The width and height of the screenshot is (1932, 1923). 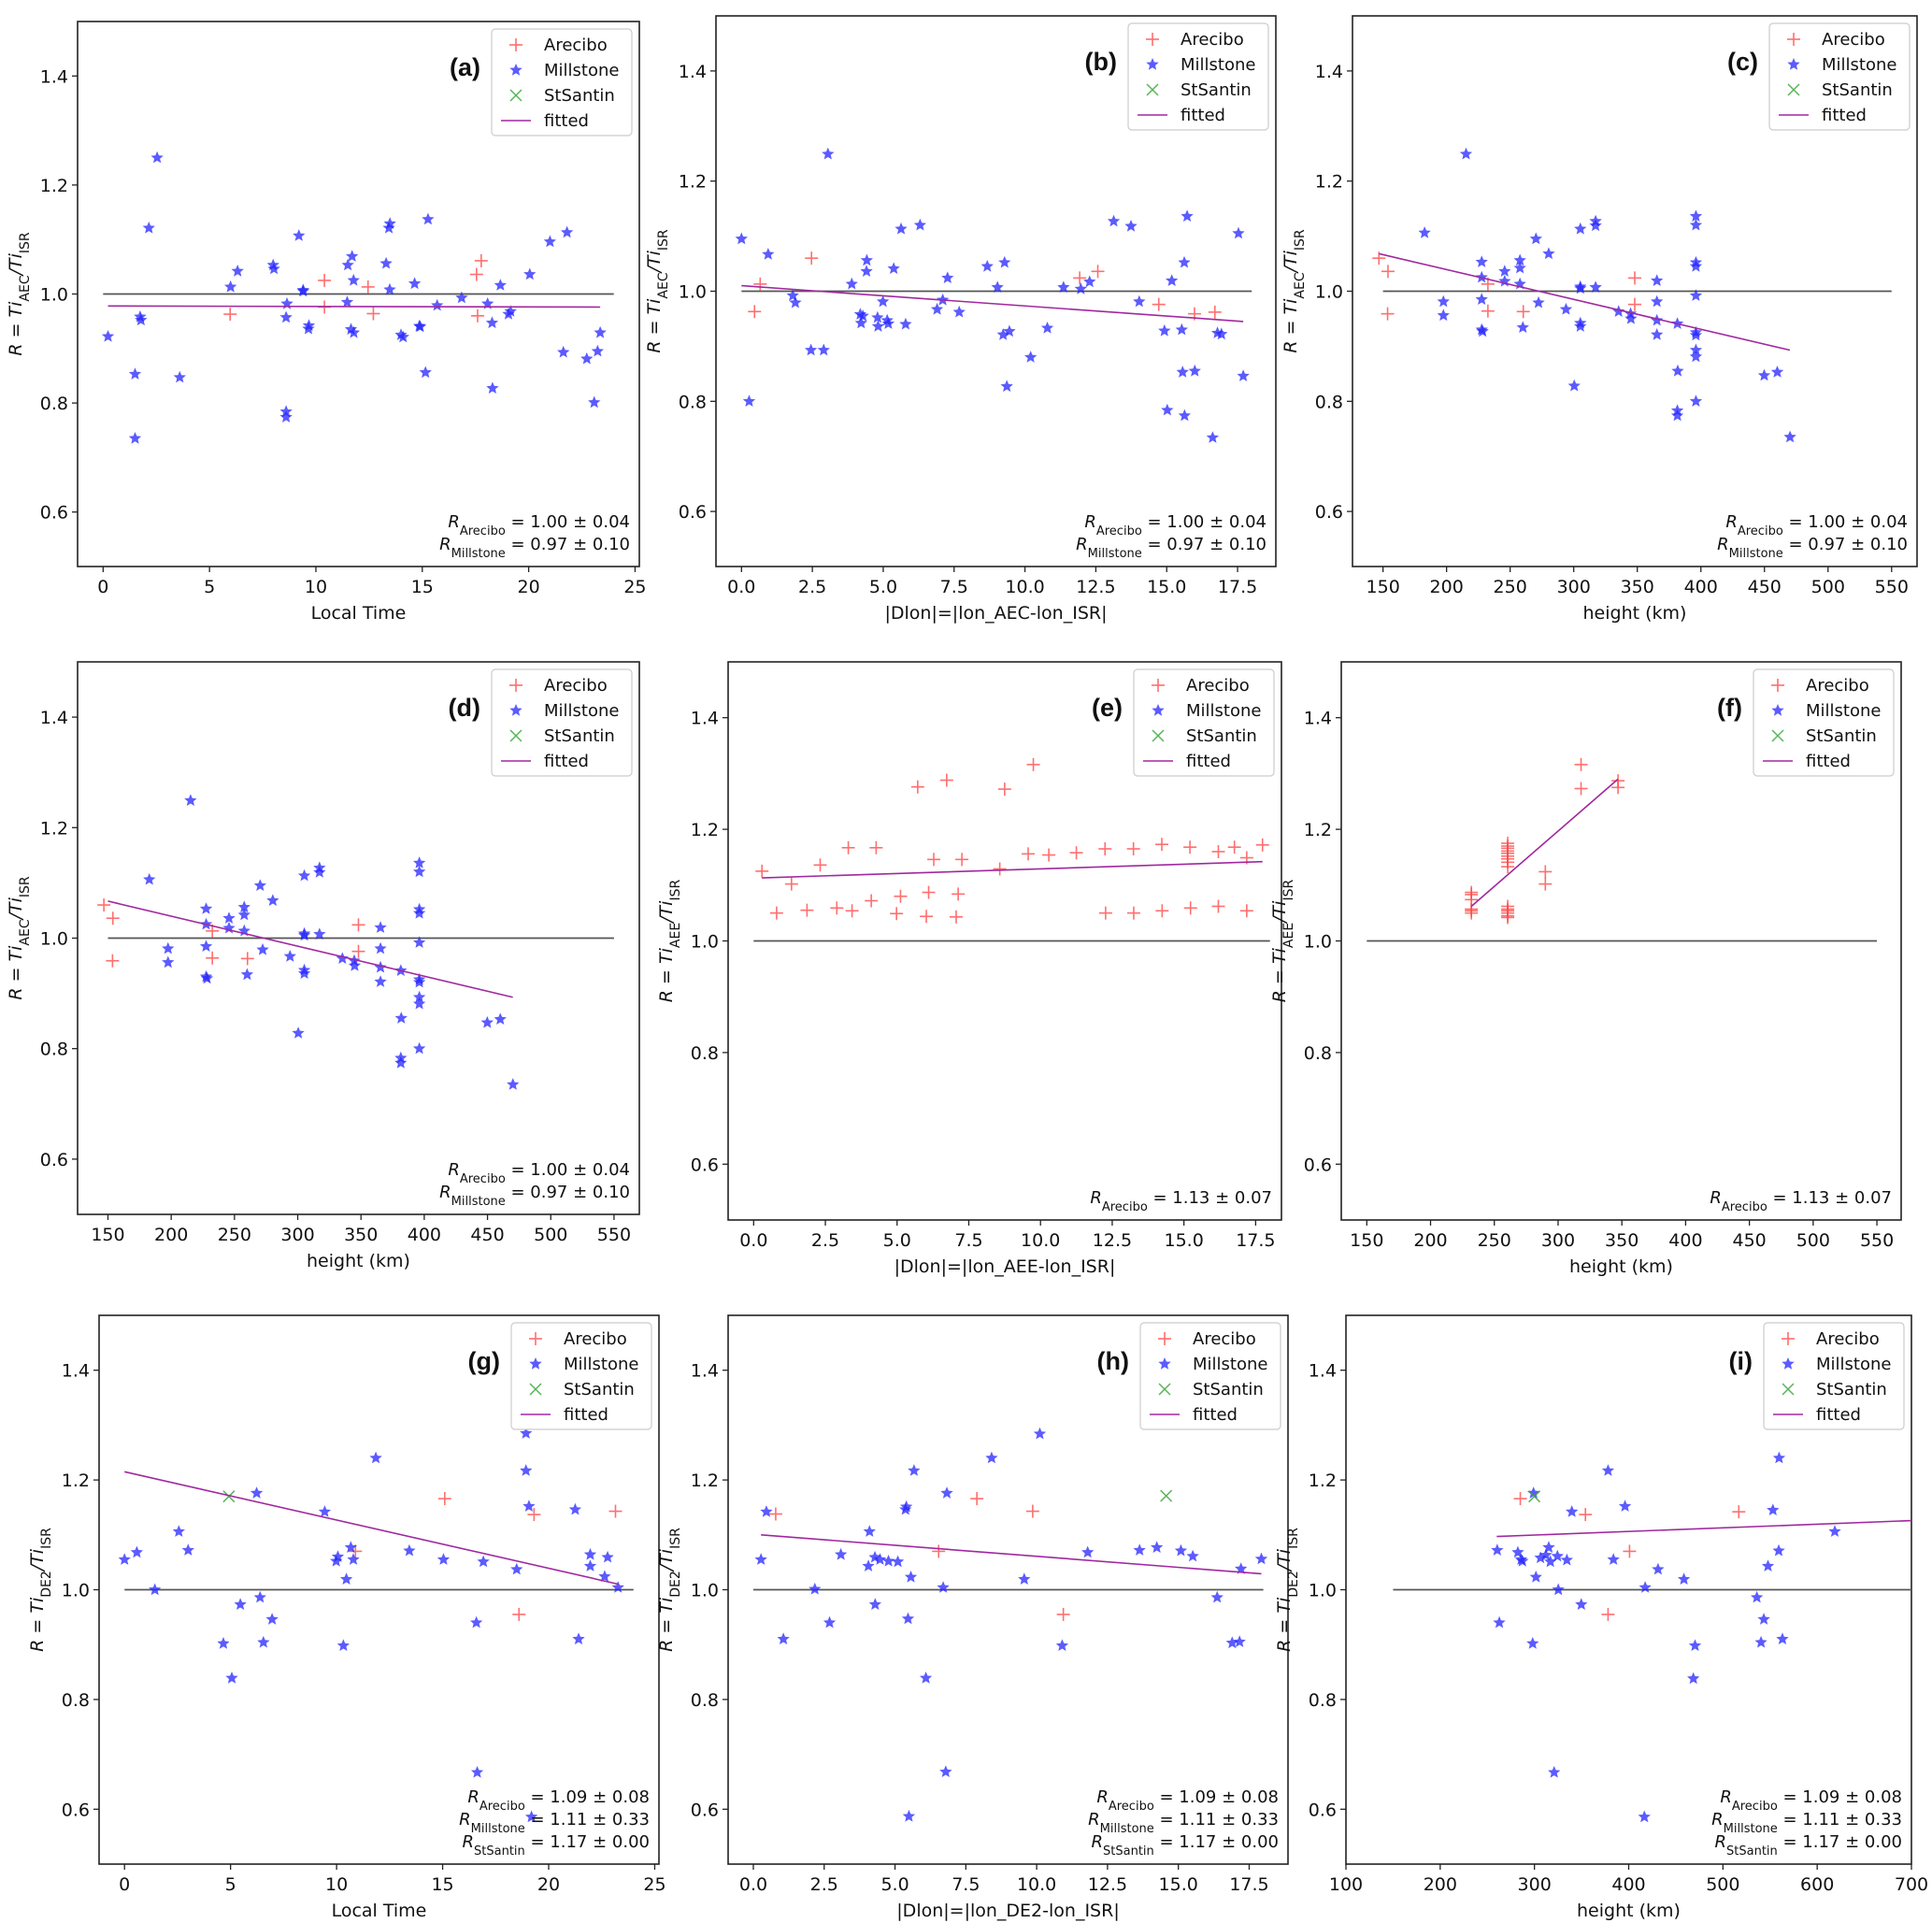 I want to click on series-arecibo, so click(x=1012, y=840).